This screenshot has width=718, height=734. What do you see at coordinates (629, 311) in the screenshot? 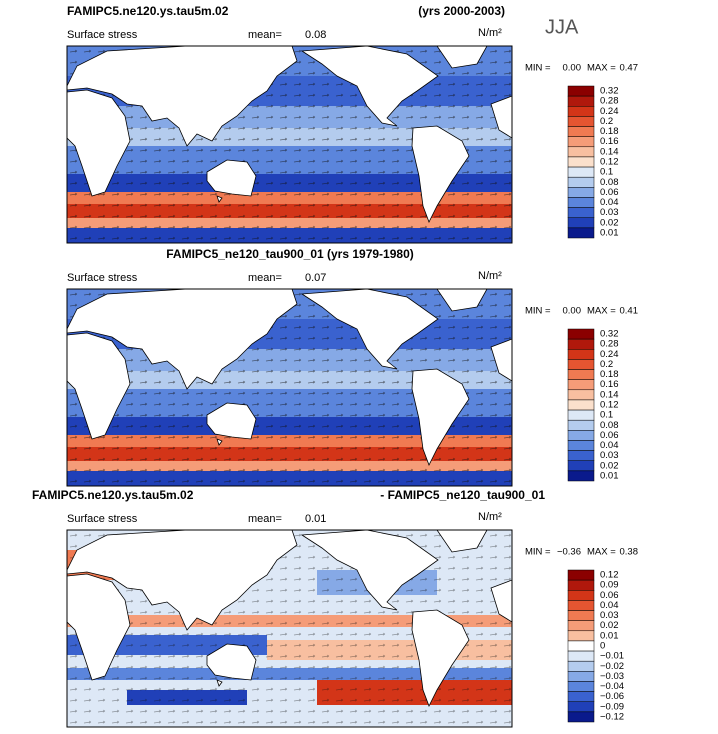
I see `max-value: 0.41` at bounding box center [629, 311].